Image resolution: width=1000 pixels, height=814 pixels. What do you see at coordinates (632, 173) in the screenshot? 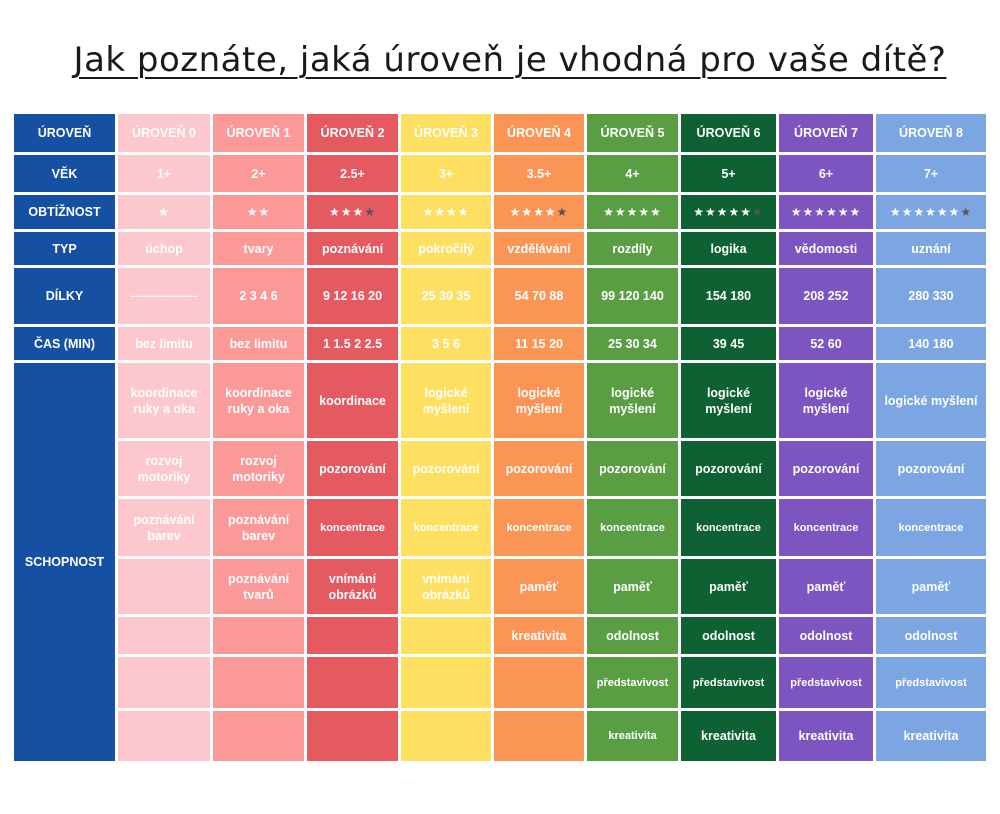
I see `level-5-age: 4+` at bounding box center [632, 173].